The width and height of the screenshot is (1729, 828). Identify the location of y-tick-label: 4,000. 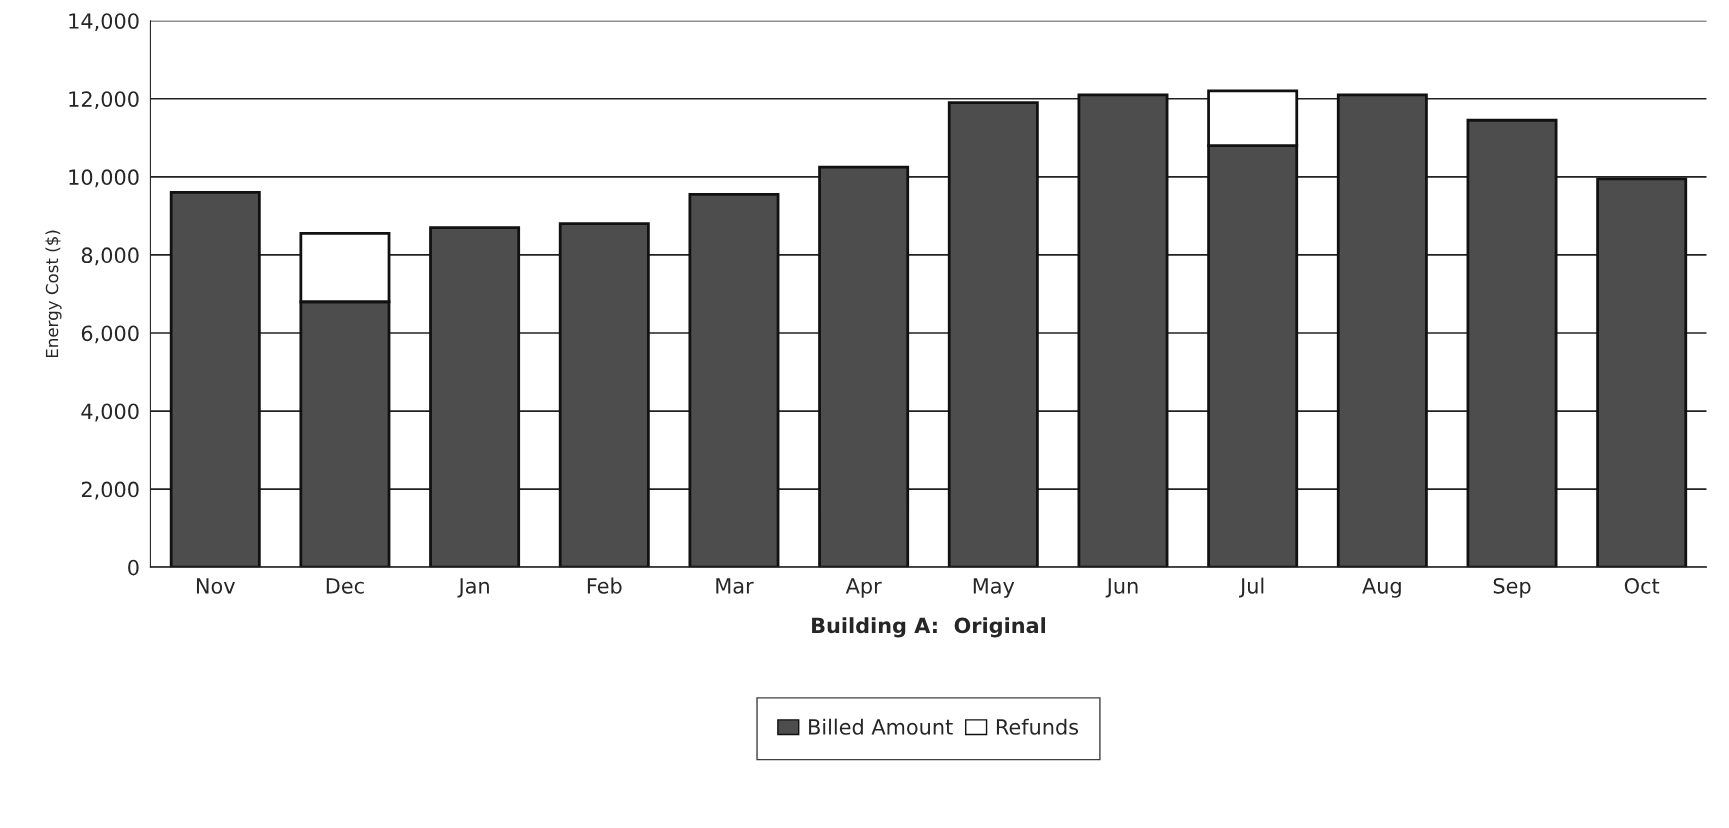
(110, 412).